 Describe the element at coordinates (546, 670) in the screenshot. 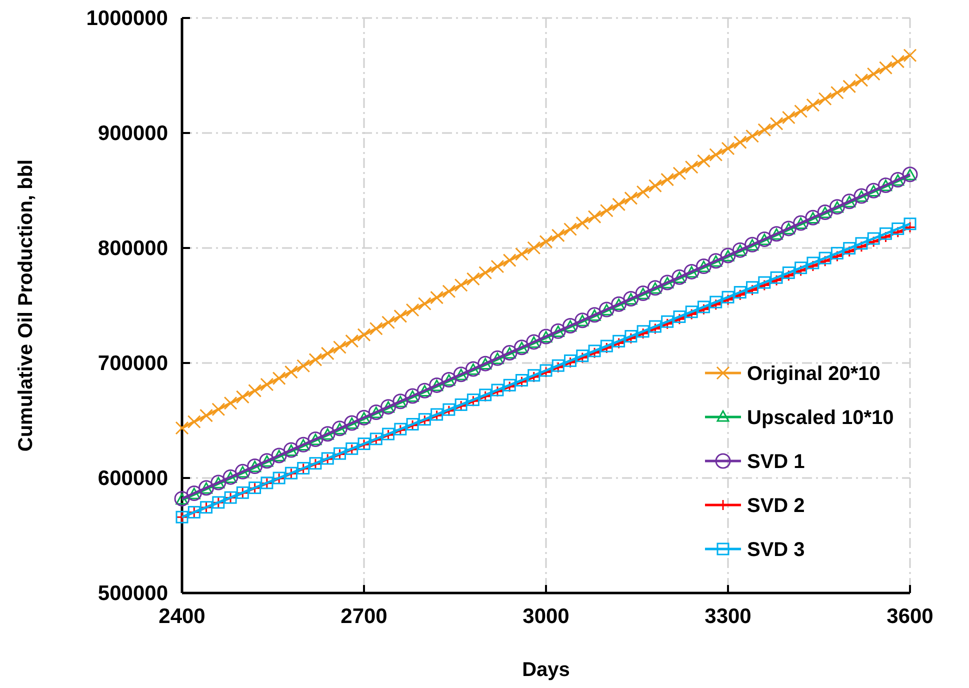

I see `x-axis-title: Days` at that location.